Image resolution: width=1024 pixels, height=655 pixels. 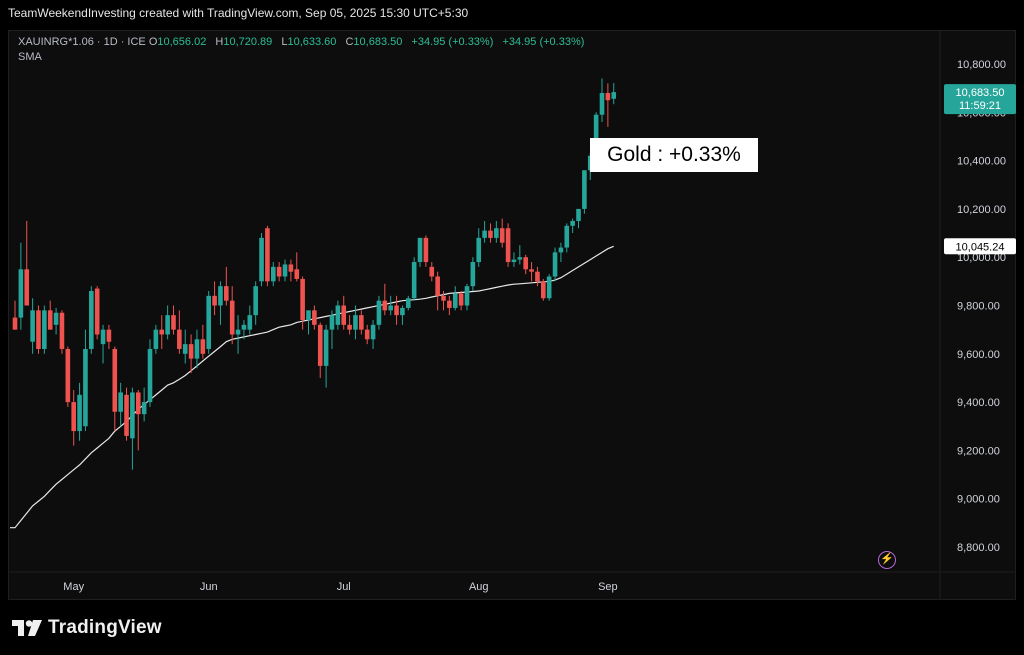 I want to click on low-value: 10,633.60, so click(x=312, y=42).